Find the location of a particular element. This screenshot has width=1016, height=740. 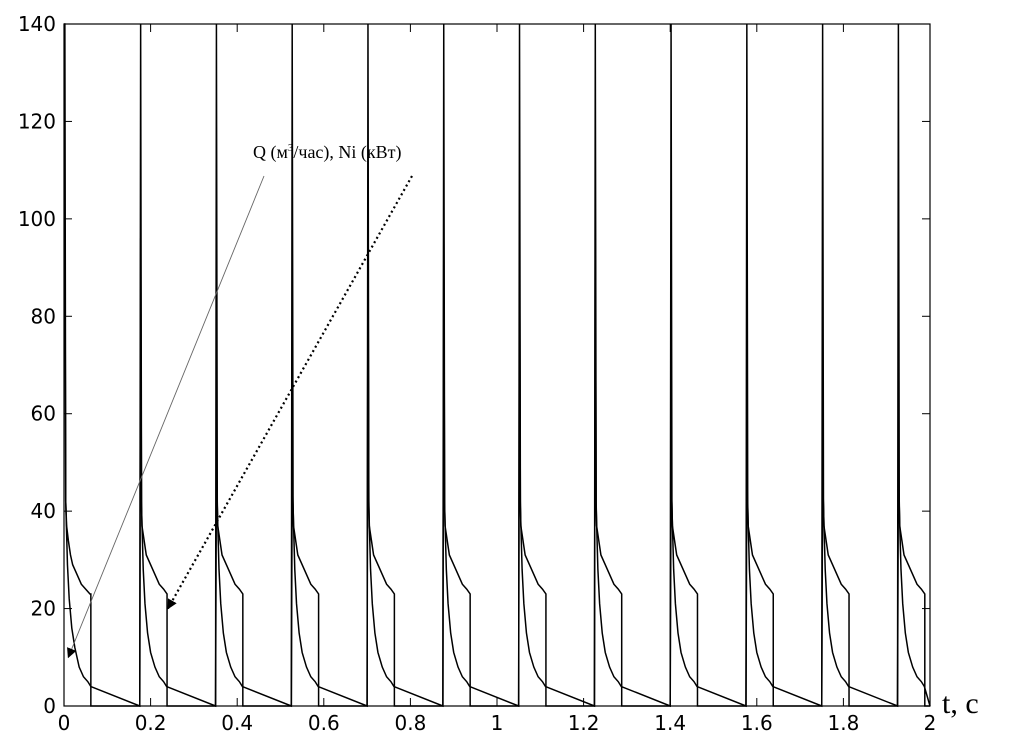

x-tick-label: 0.6 is located at coordinates (324, 723).